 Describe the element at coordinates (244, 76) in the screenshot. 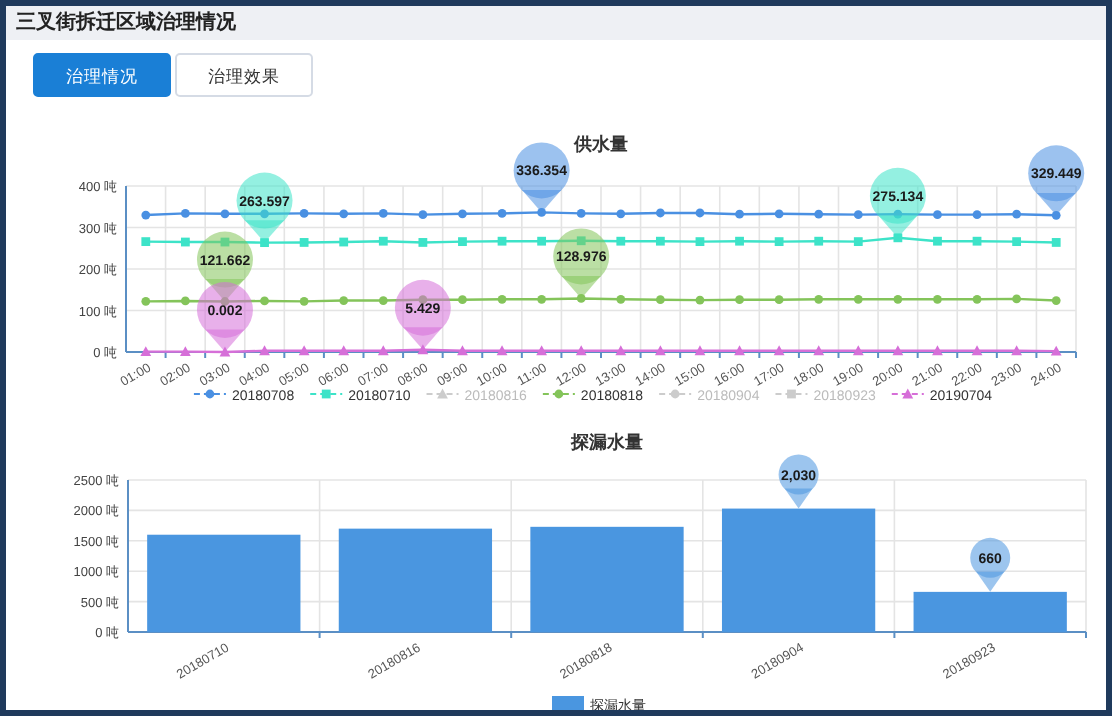

I see `text: 治理效果` at that location.